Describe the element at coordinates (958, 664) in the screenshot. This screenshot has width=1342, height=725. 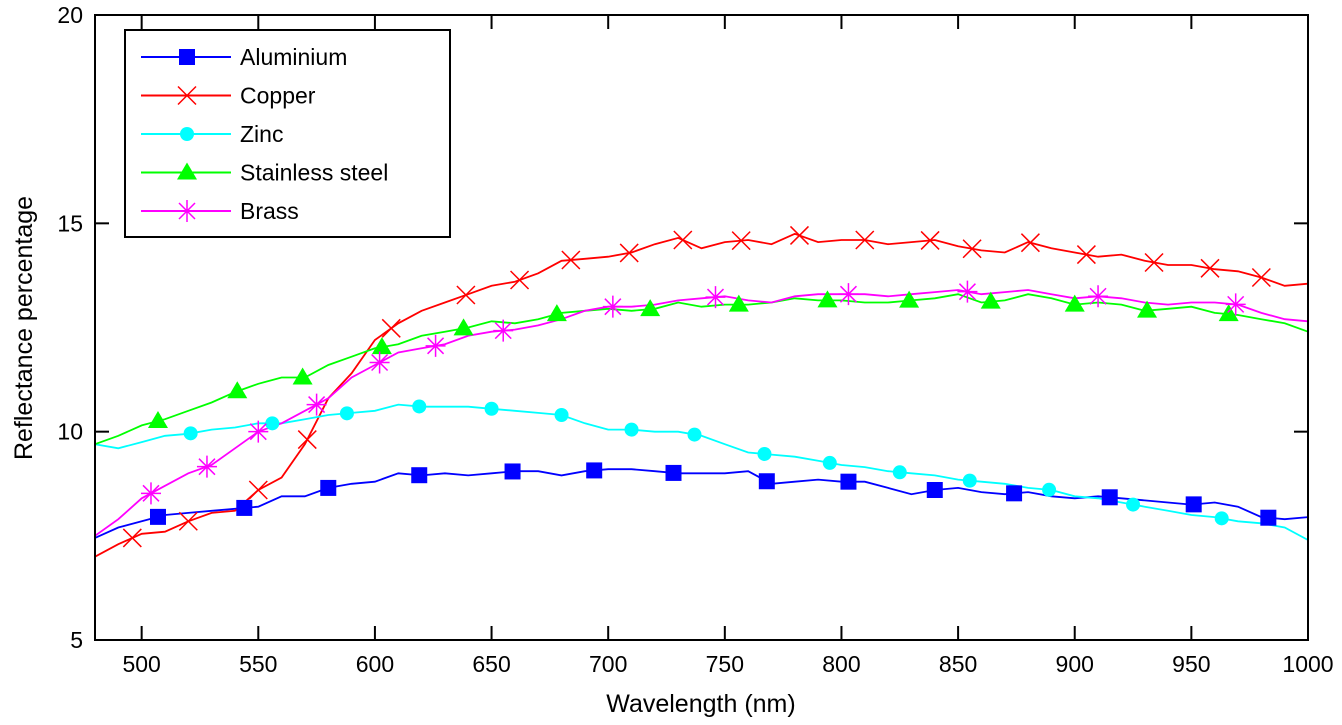
I see `x-tick-label: 850` at that location.